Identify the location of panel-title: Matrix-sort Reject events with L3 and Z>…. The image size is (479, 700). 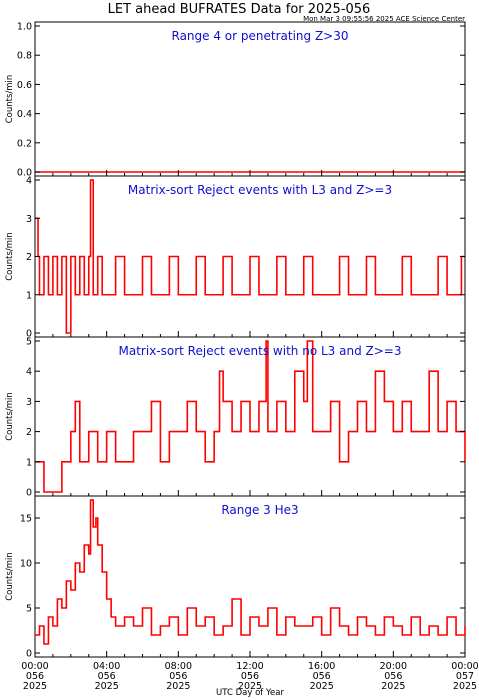
(260, 190).